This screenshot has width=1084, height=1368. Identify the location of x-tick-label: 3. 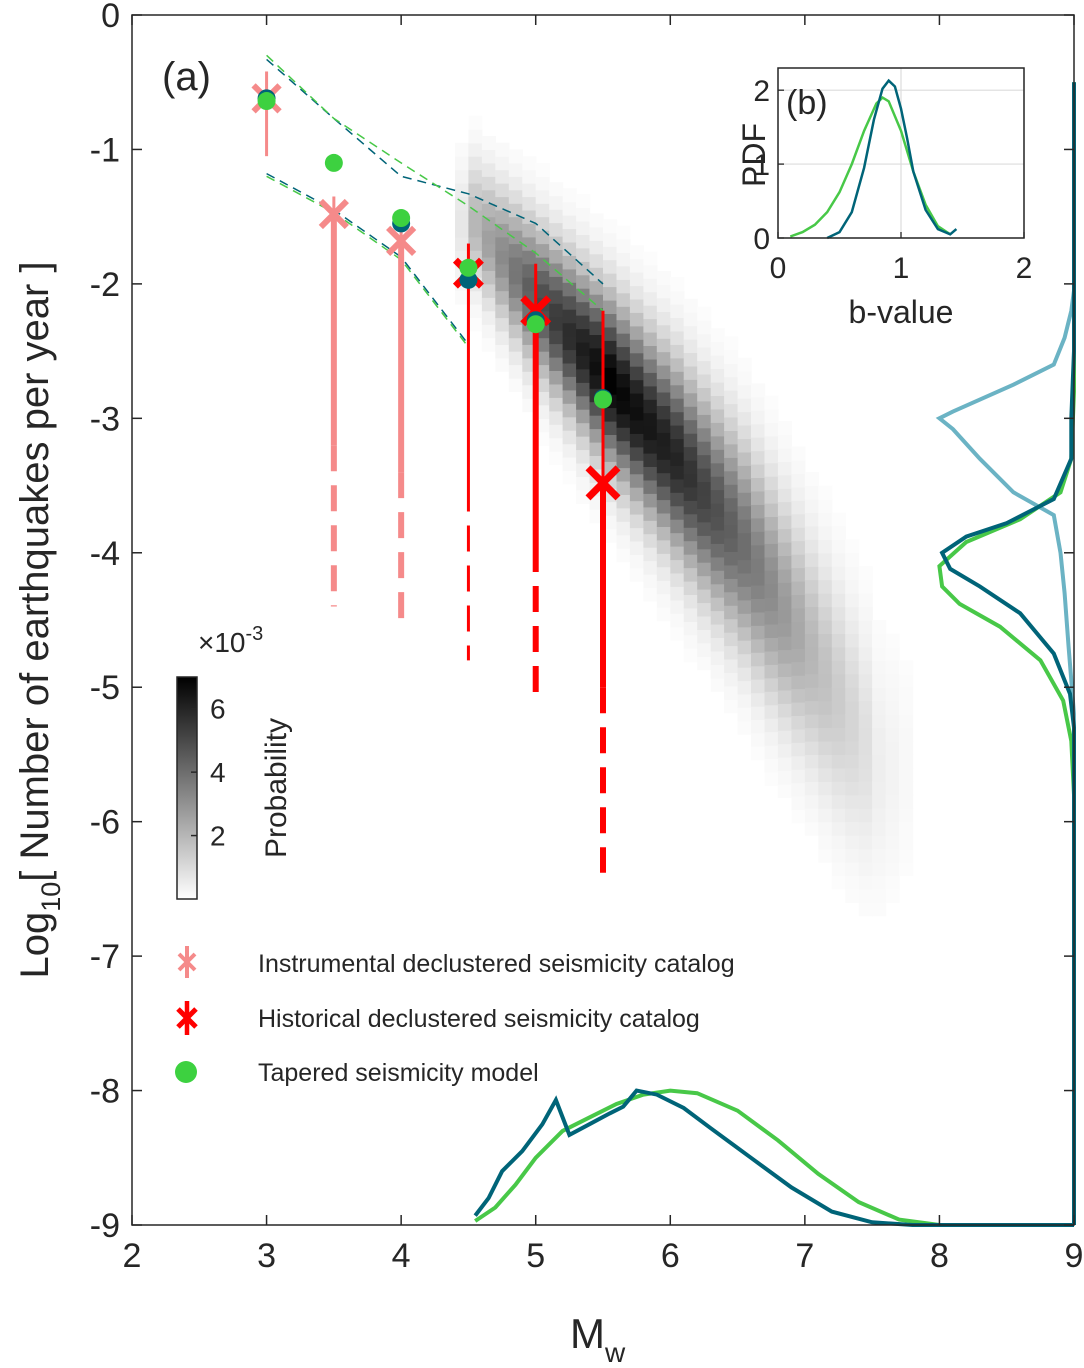
(266, 1256).